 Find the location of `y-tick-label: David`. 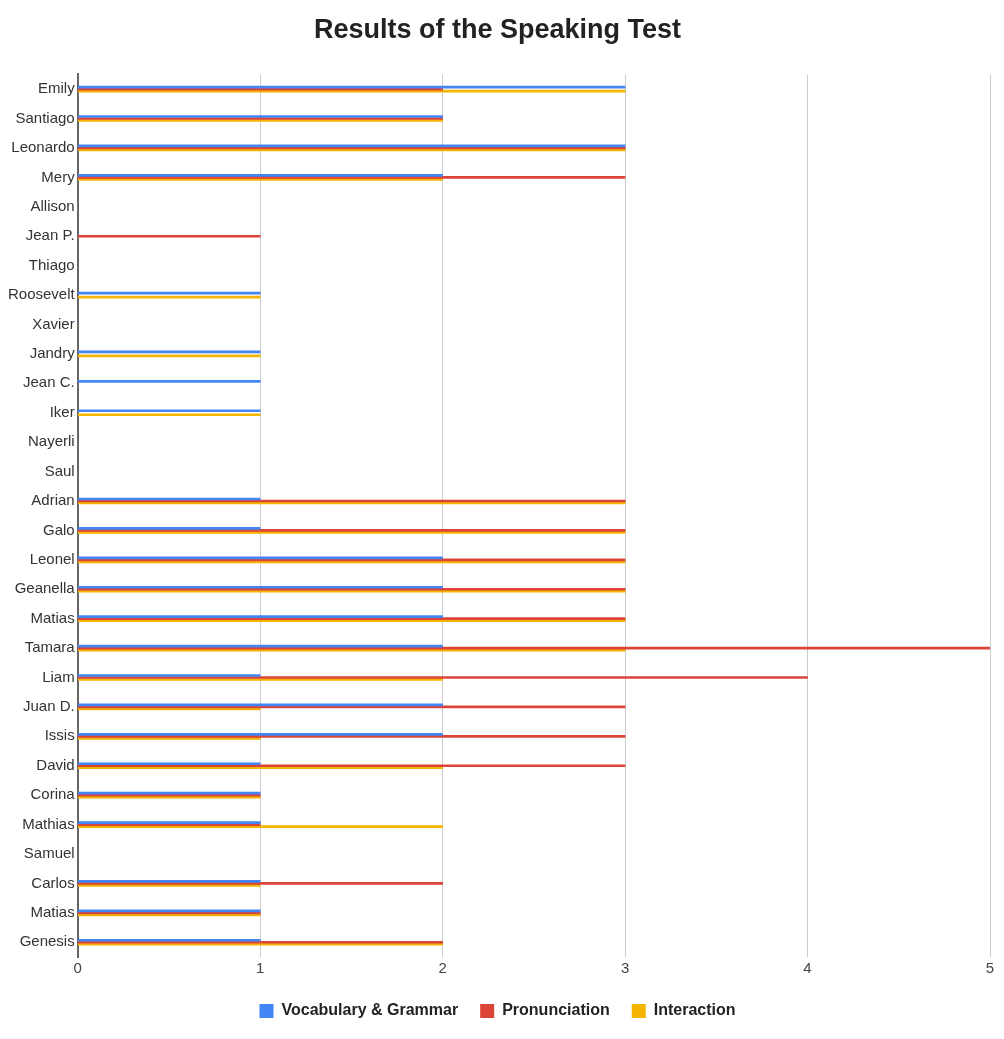

y-tick-label: David is located at coordinates (55, 764).